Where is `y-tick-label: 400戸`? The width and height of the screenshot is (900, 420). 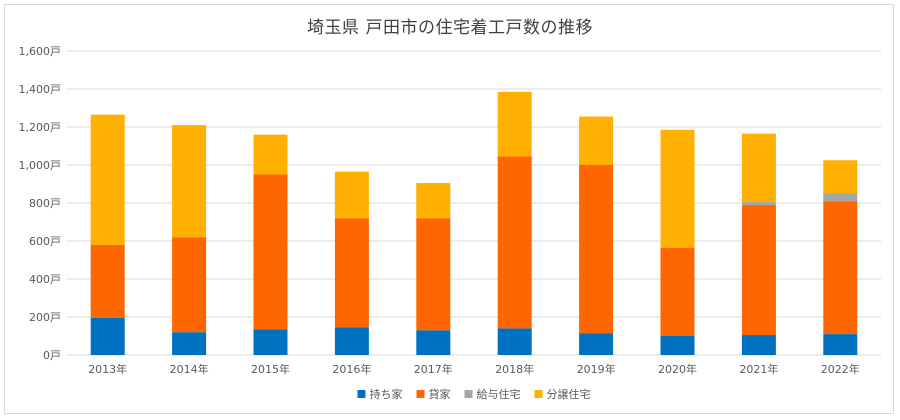
y-tick-label: 400戸 is located at coordinates (45, 279).